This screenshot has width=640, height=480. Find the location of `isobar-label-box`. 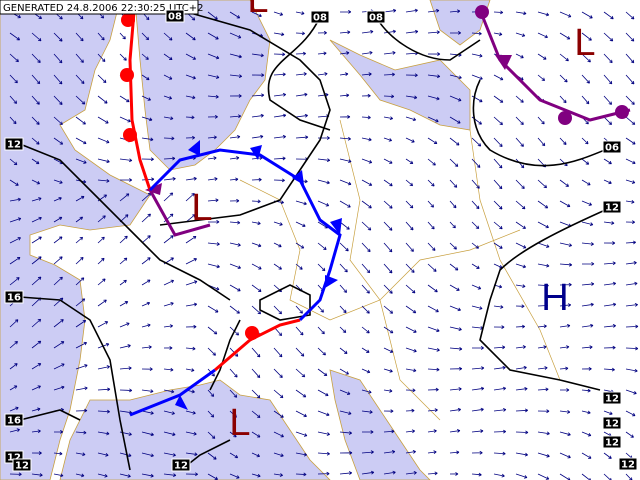

isobar-label-box is located at coordinates (612, 207).